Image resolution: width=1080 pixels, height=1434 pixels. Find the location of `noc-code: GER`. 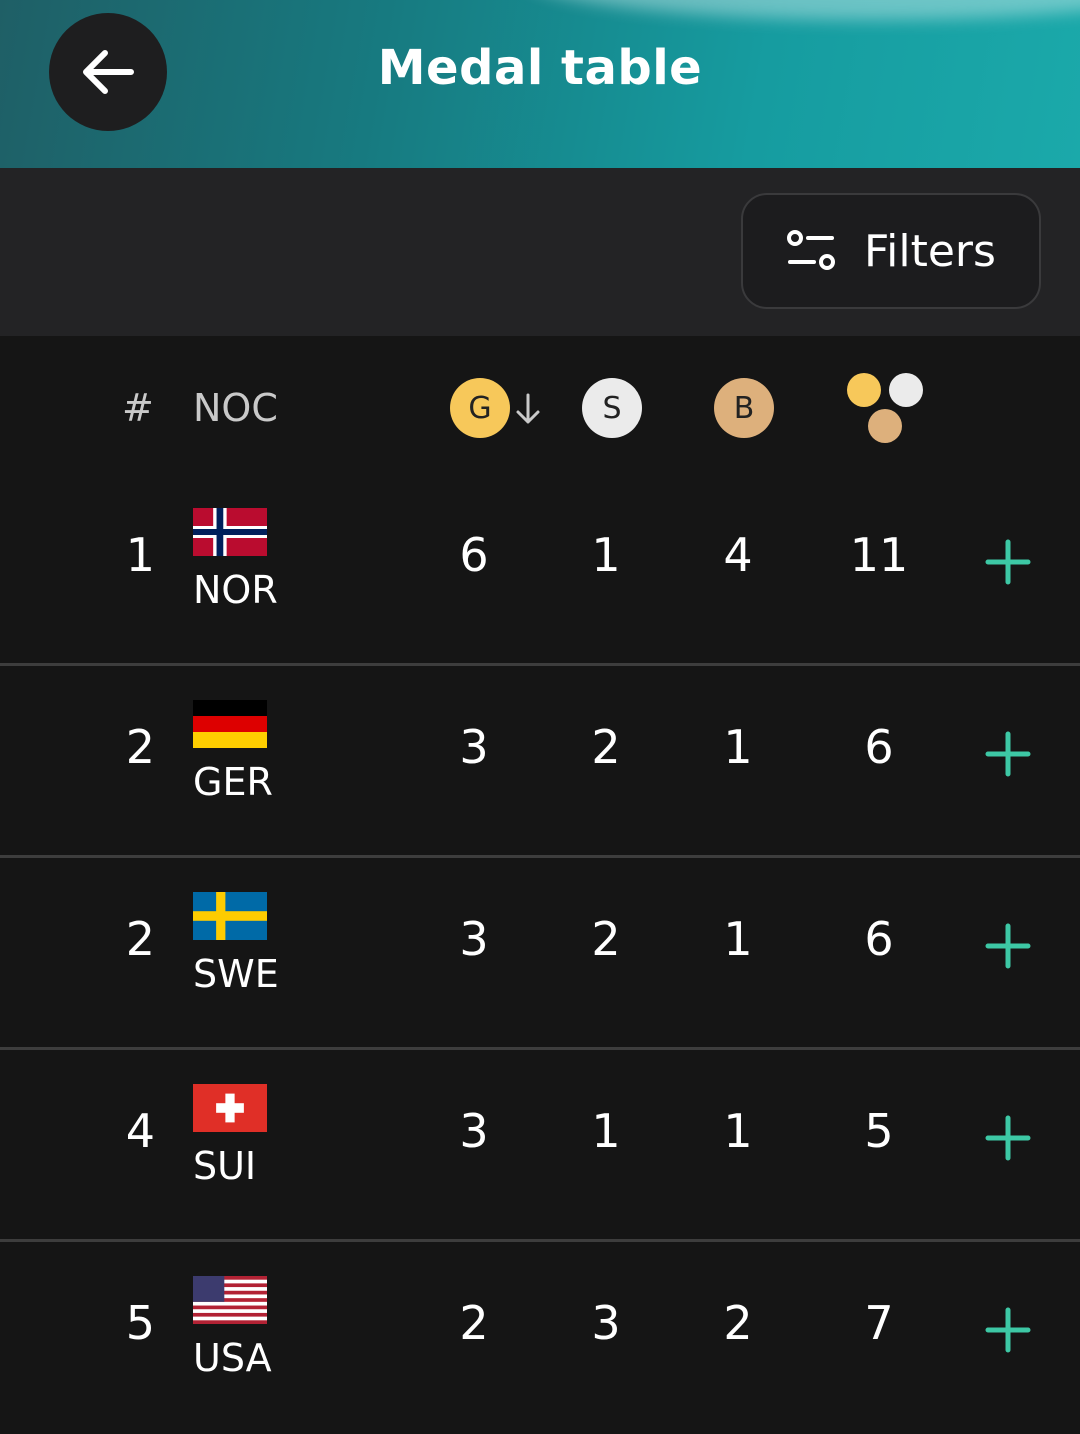

noc-code: GER is located at coordinates (233, 782).